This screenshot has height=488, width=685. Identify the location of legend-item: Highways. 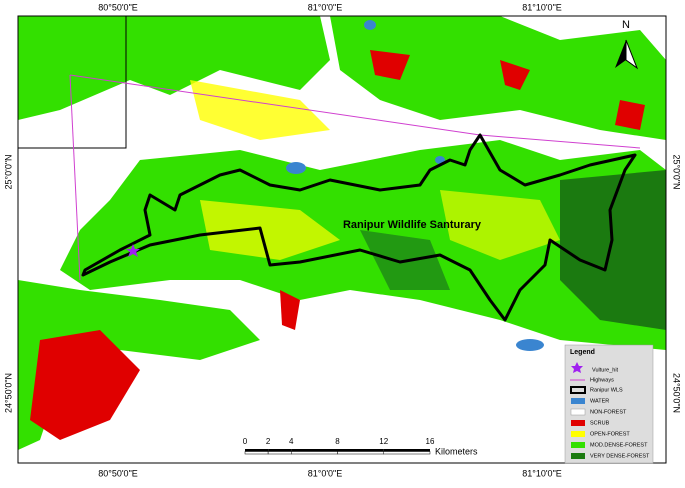
(602, 380).